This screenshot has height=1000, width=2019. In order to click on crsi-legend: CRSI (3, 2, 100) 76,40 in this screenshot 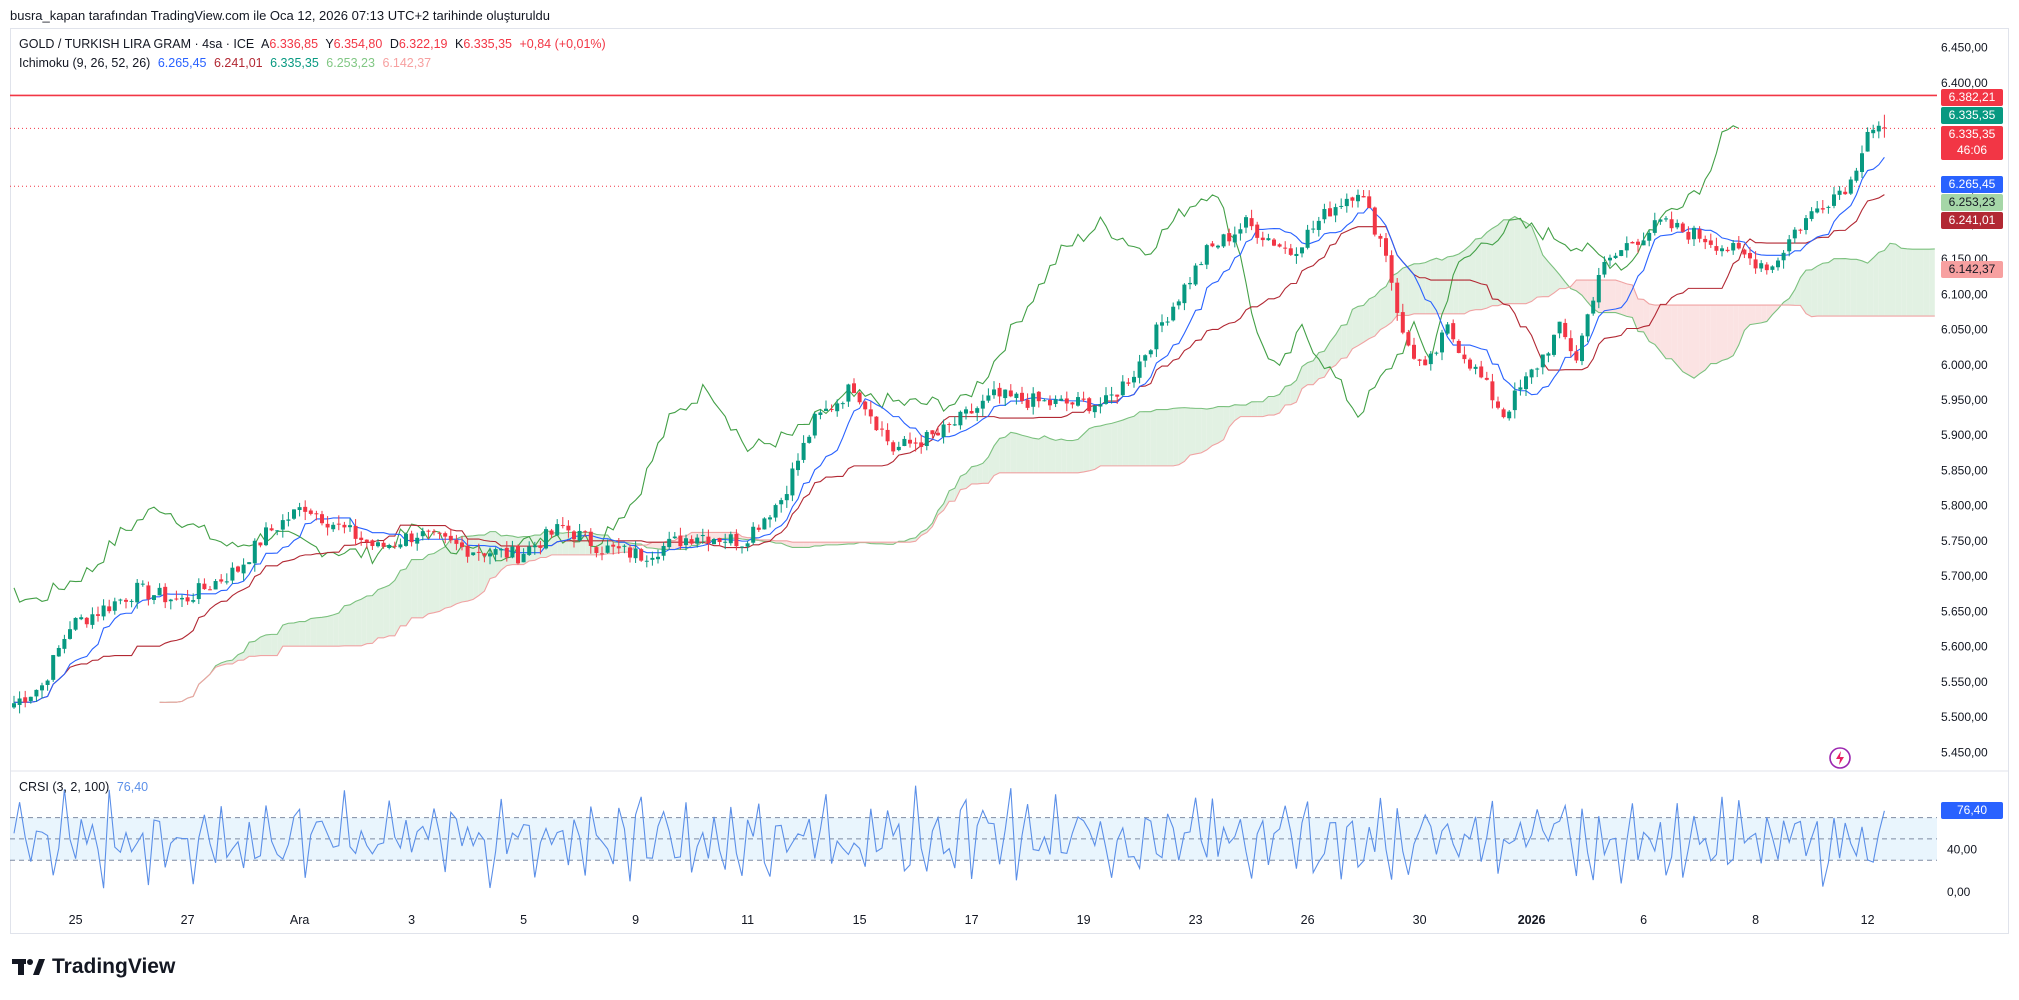, I will do `click(85, 787)`.